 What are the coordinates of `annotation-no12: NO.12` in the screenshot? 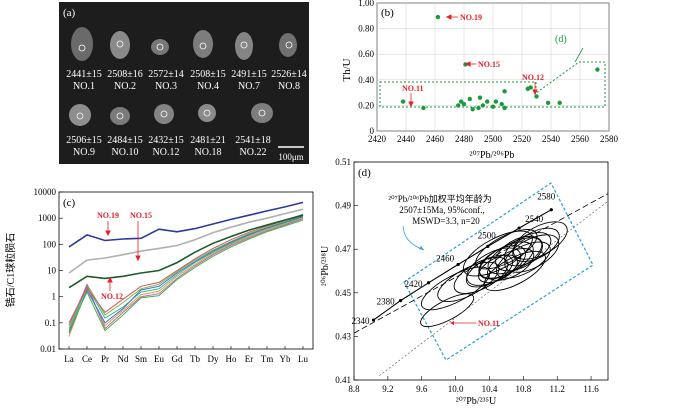 It's located at (112, 296).